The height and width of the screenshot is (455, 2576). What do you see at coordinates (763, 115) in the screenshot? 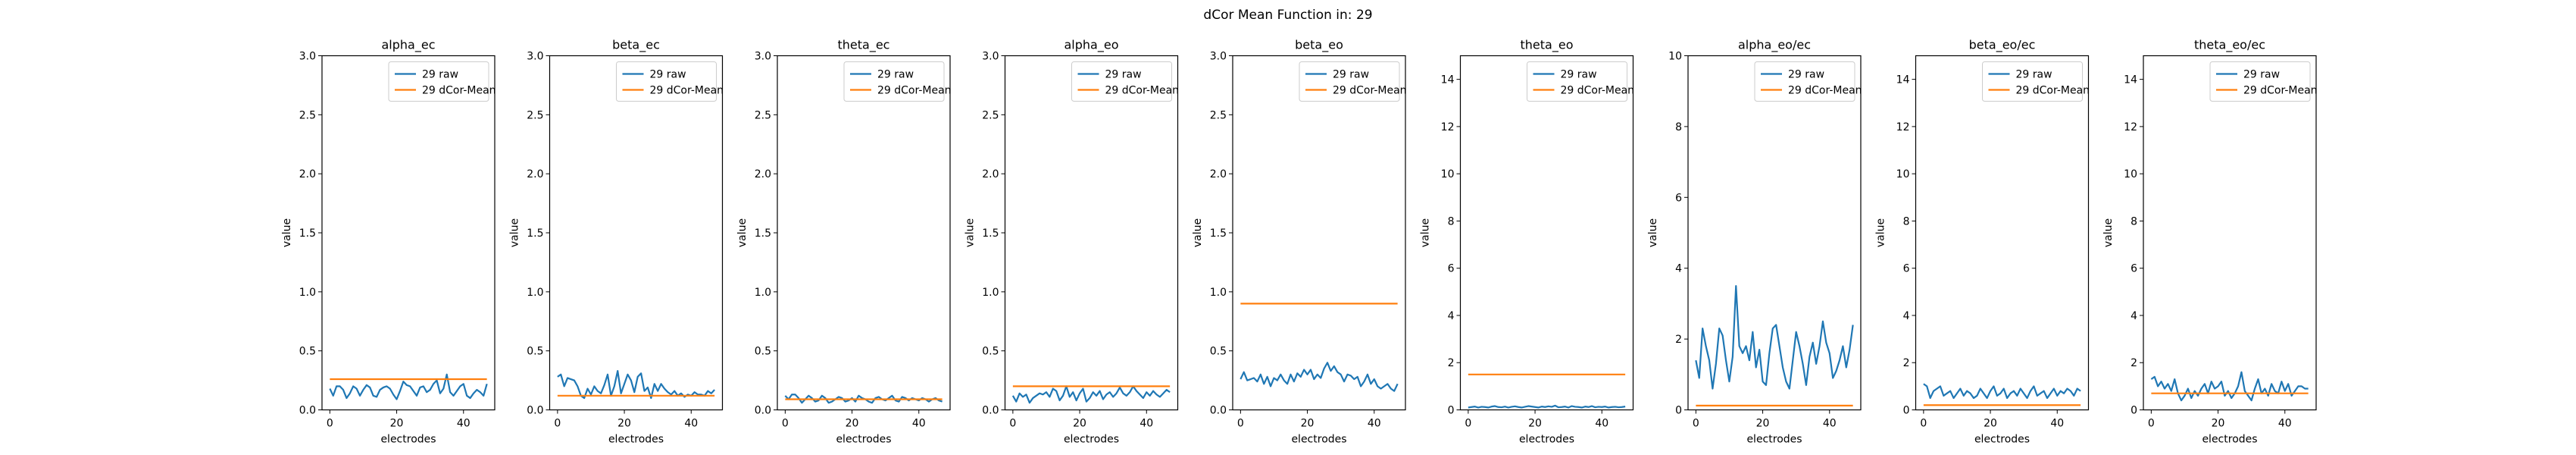
I see `y-tick-label: 2.5` at bounding box center [763, 115].